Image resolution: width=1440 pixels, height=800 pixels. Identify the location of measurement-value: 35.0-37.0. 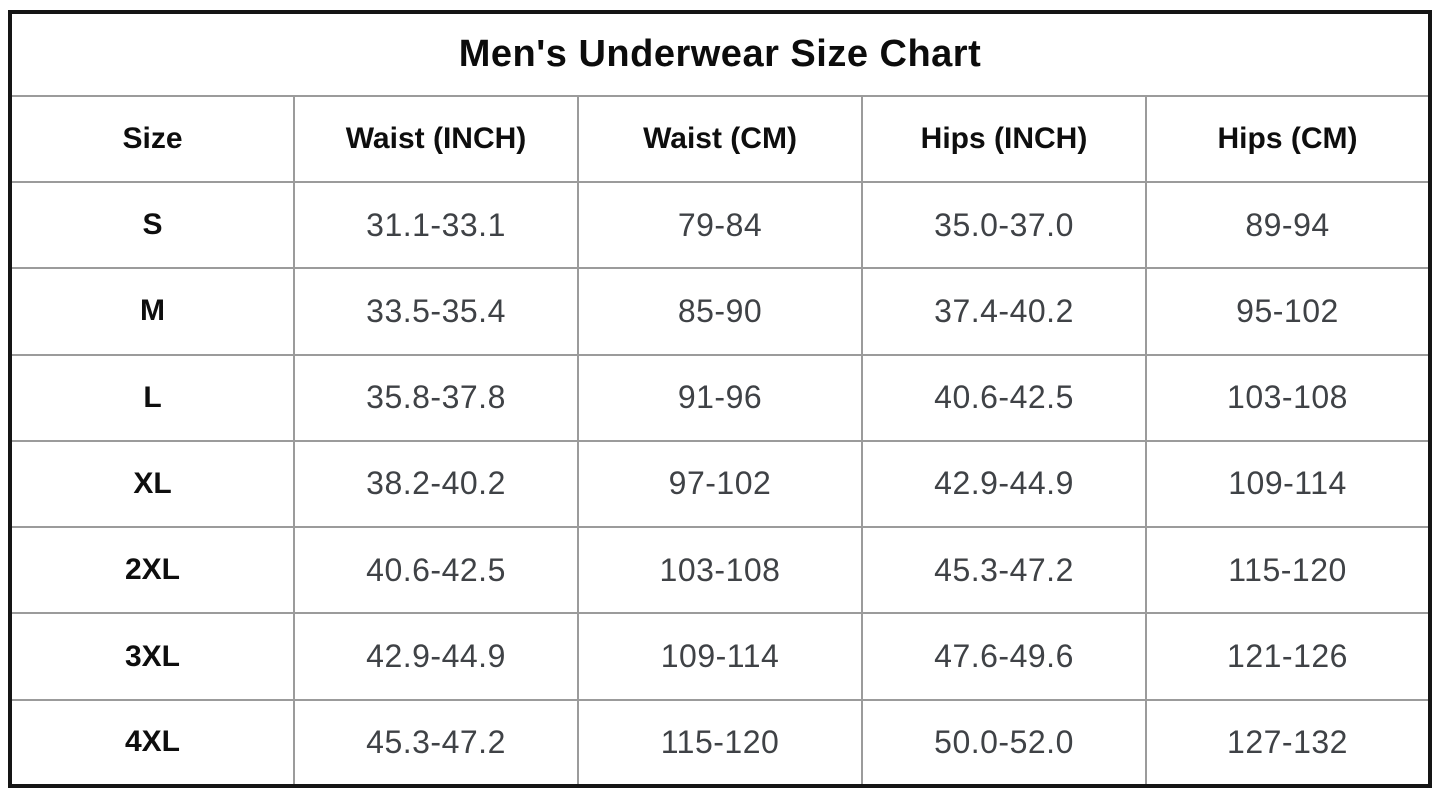
(1004, 225).